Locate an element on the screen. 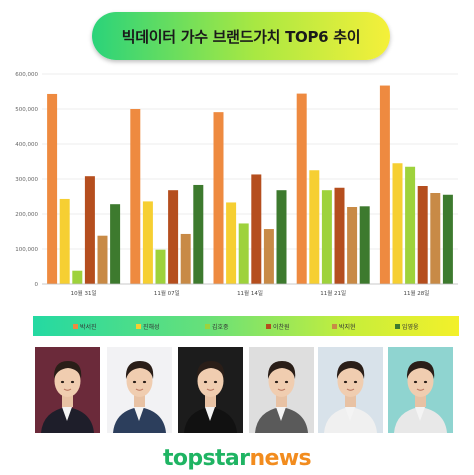 The image size is (474, 475). legend-item-3: 김호중 is located at coordinates (217, 326).